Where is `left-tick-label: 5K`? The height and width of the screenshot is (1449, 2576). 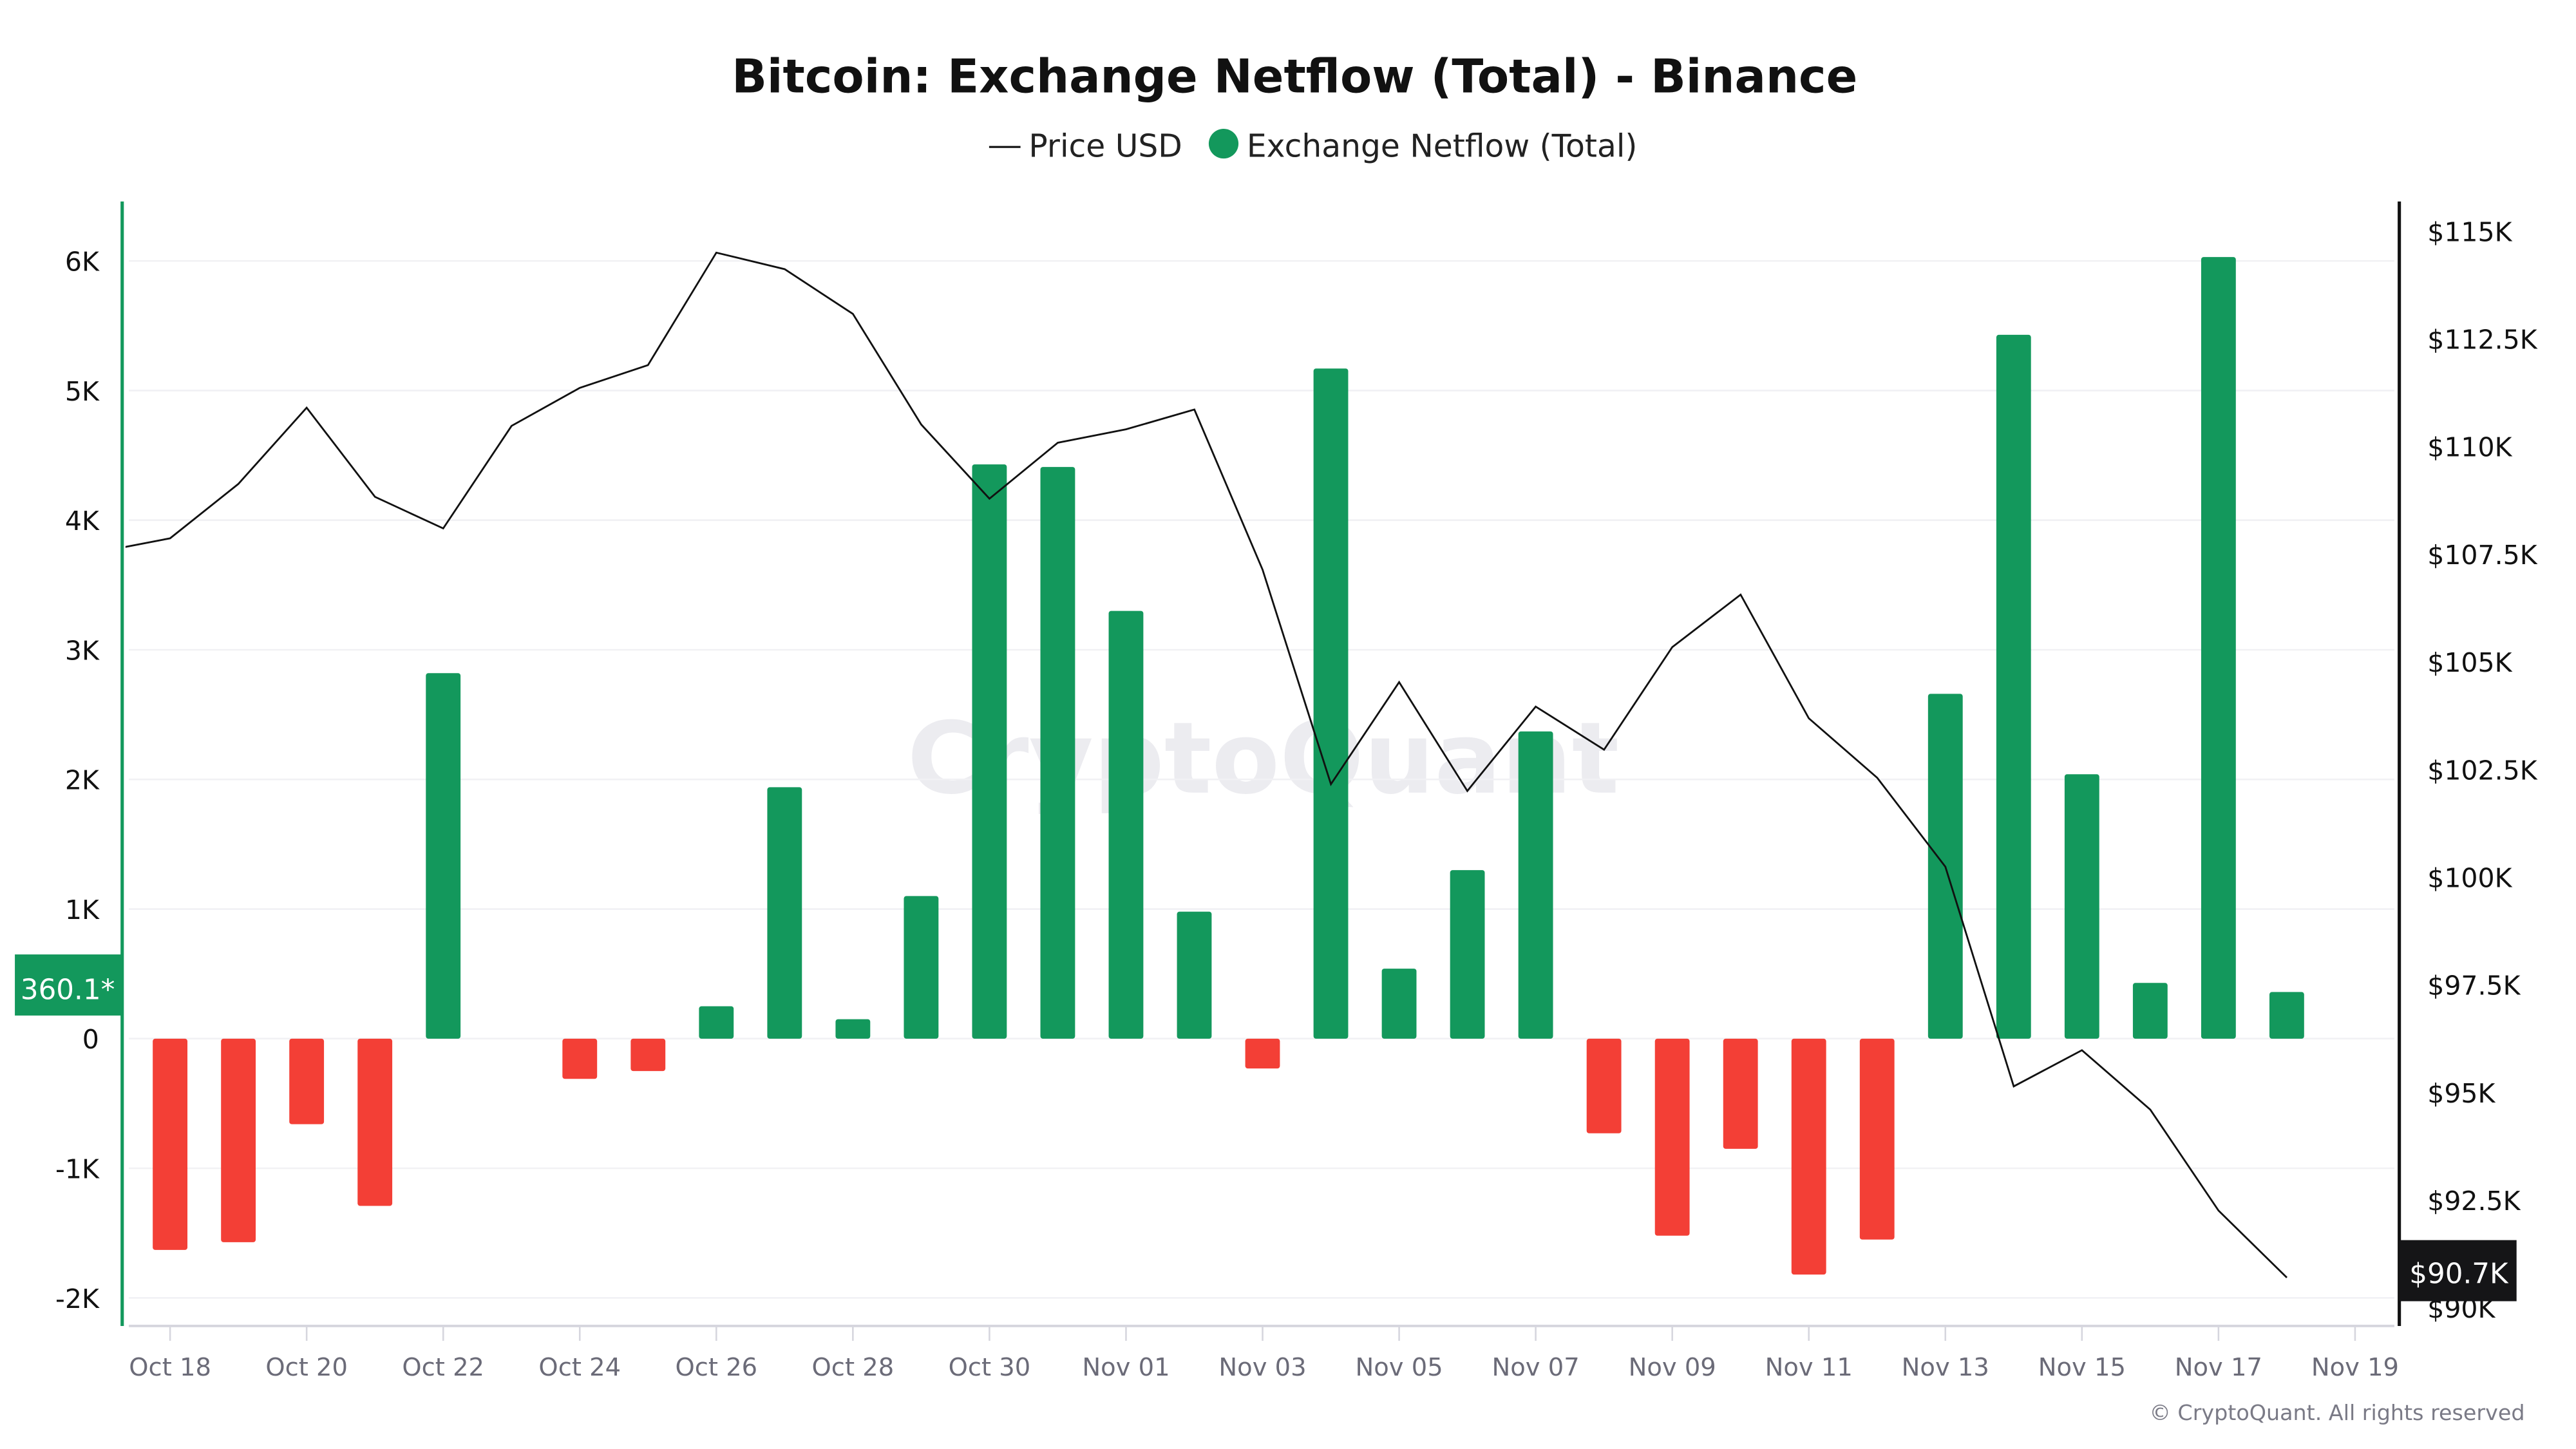
left-tick-label: 5K is located at coordinates (83, 391).